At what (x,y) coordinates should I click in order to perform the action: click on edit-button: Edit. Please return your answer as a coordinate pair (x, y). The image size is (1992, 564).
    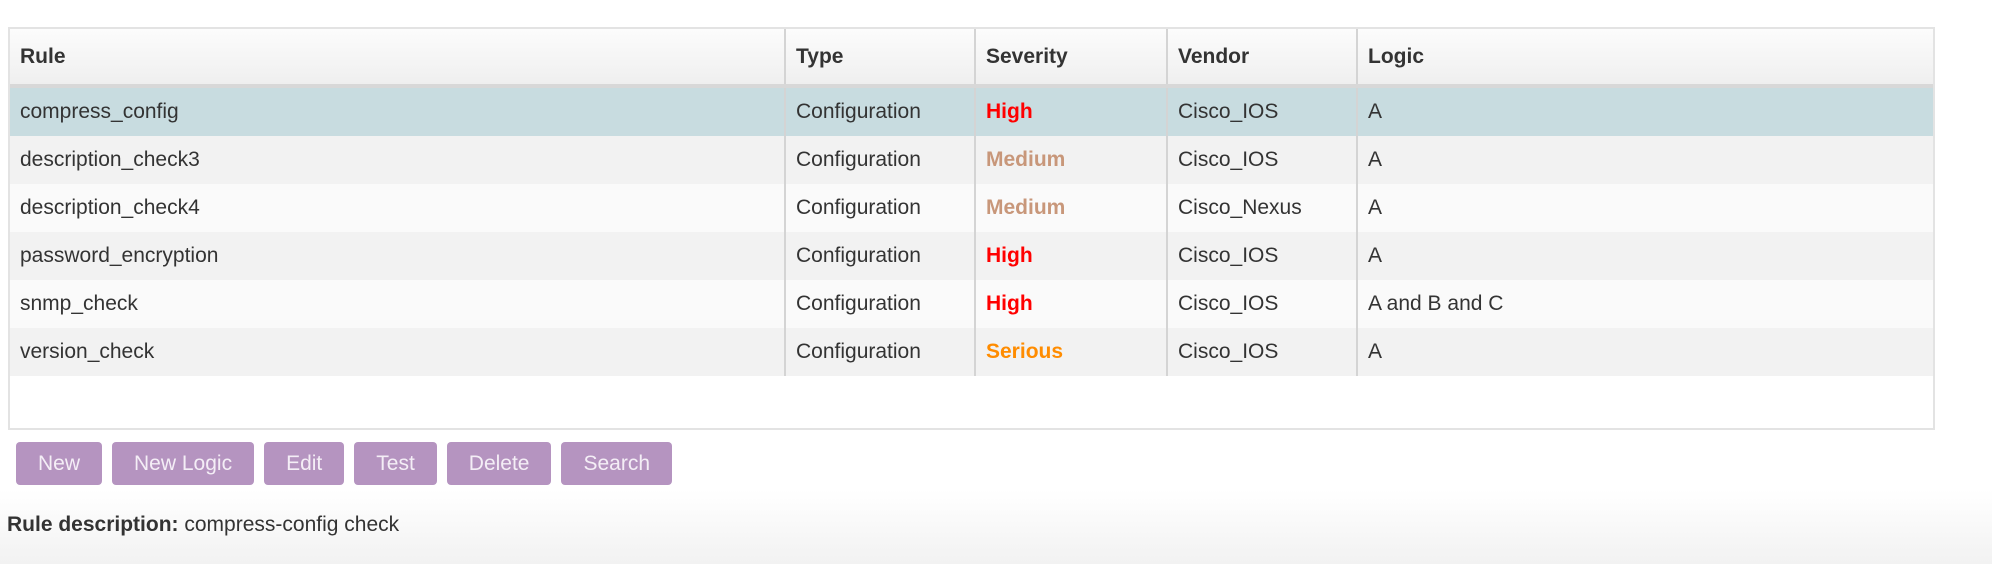
    Looking at the image, I should click on (304, 463).